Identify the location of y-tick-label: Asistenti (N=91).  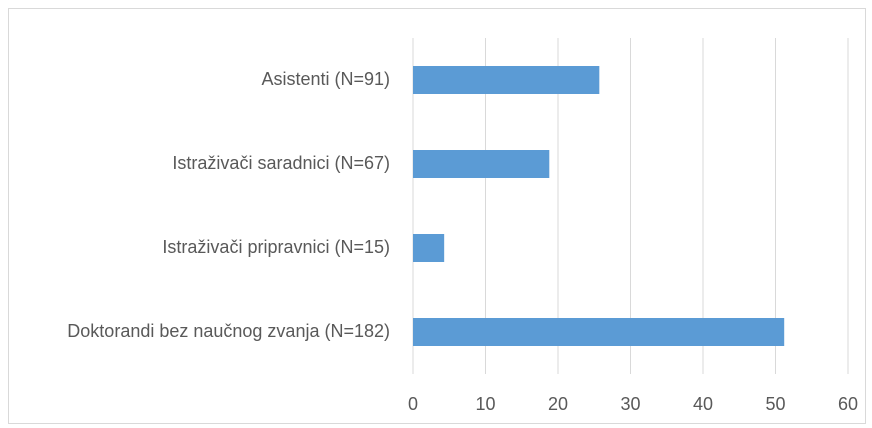
(325, 79).